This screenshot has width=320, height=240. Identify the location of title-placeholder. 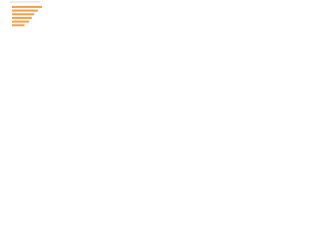
(25, 2).